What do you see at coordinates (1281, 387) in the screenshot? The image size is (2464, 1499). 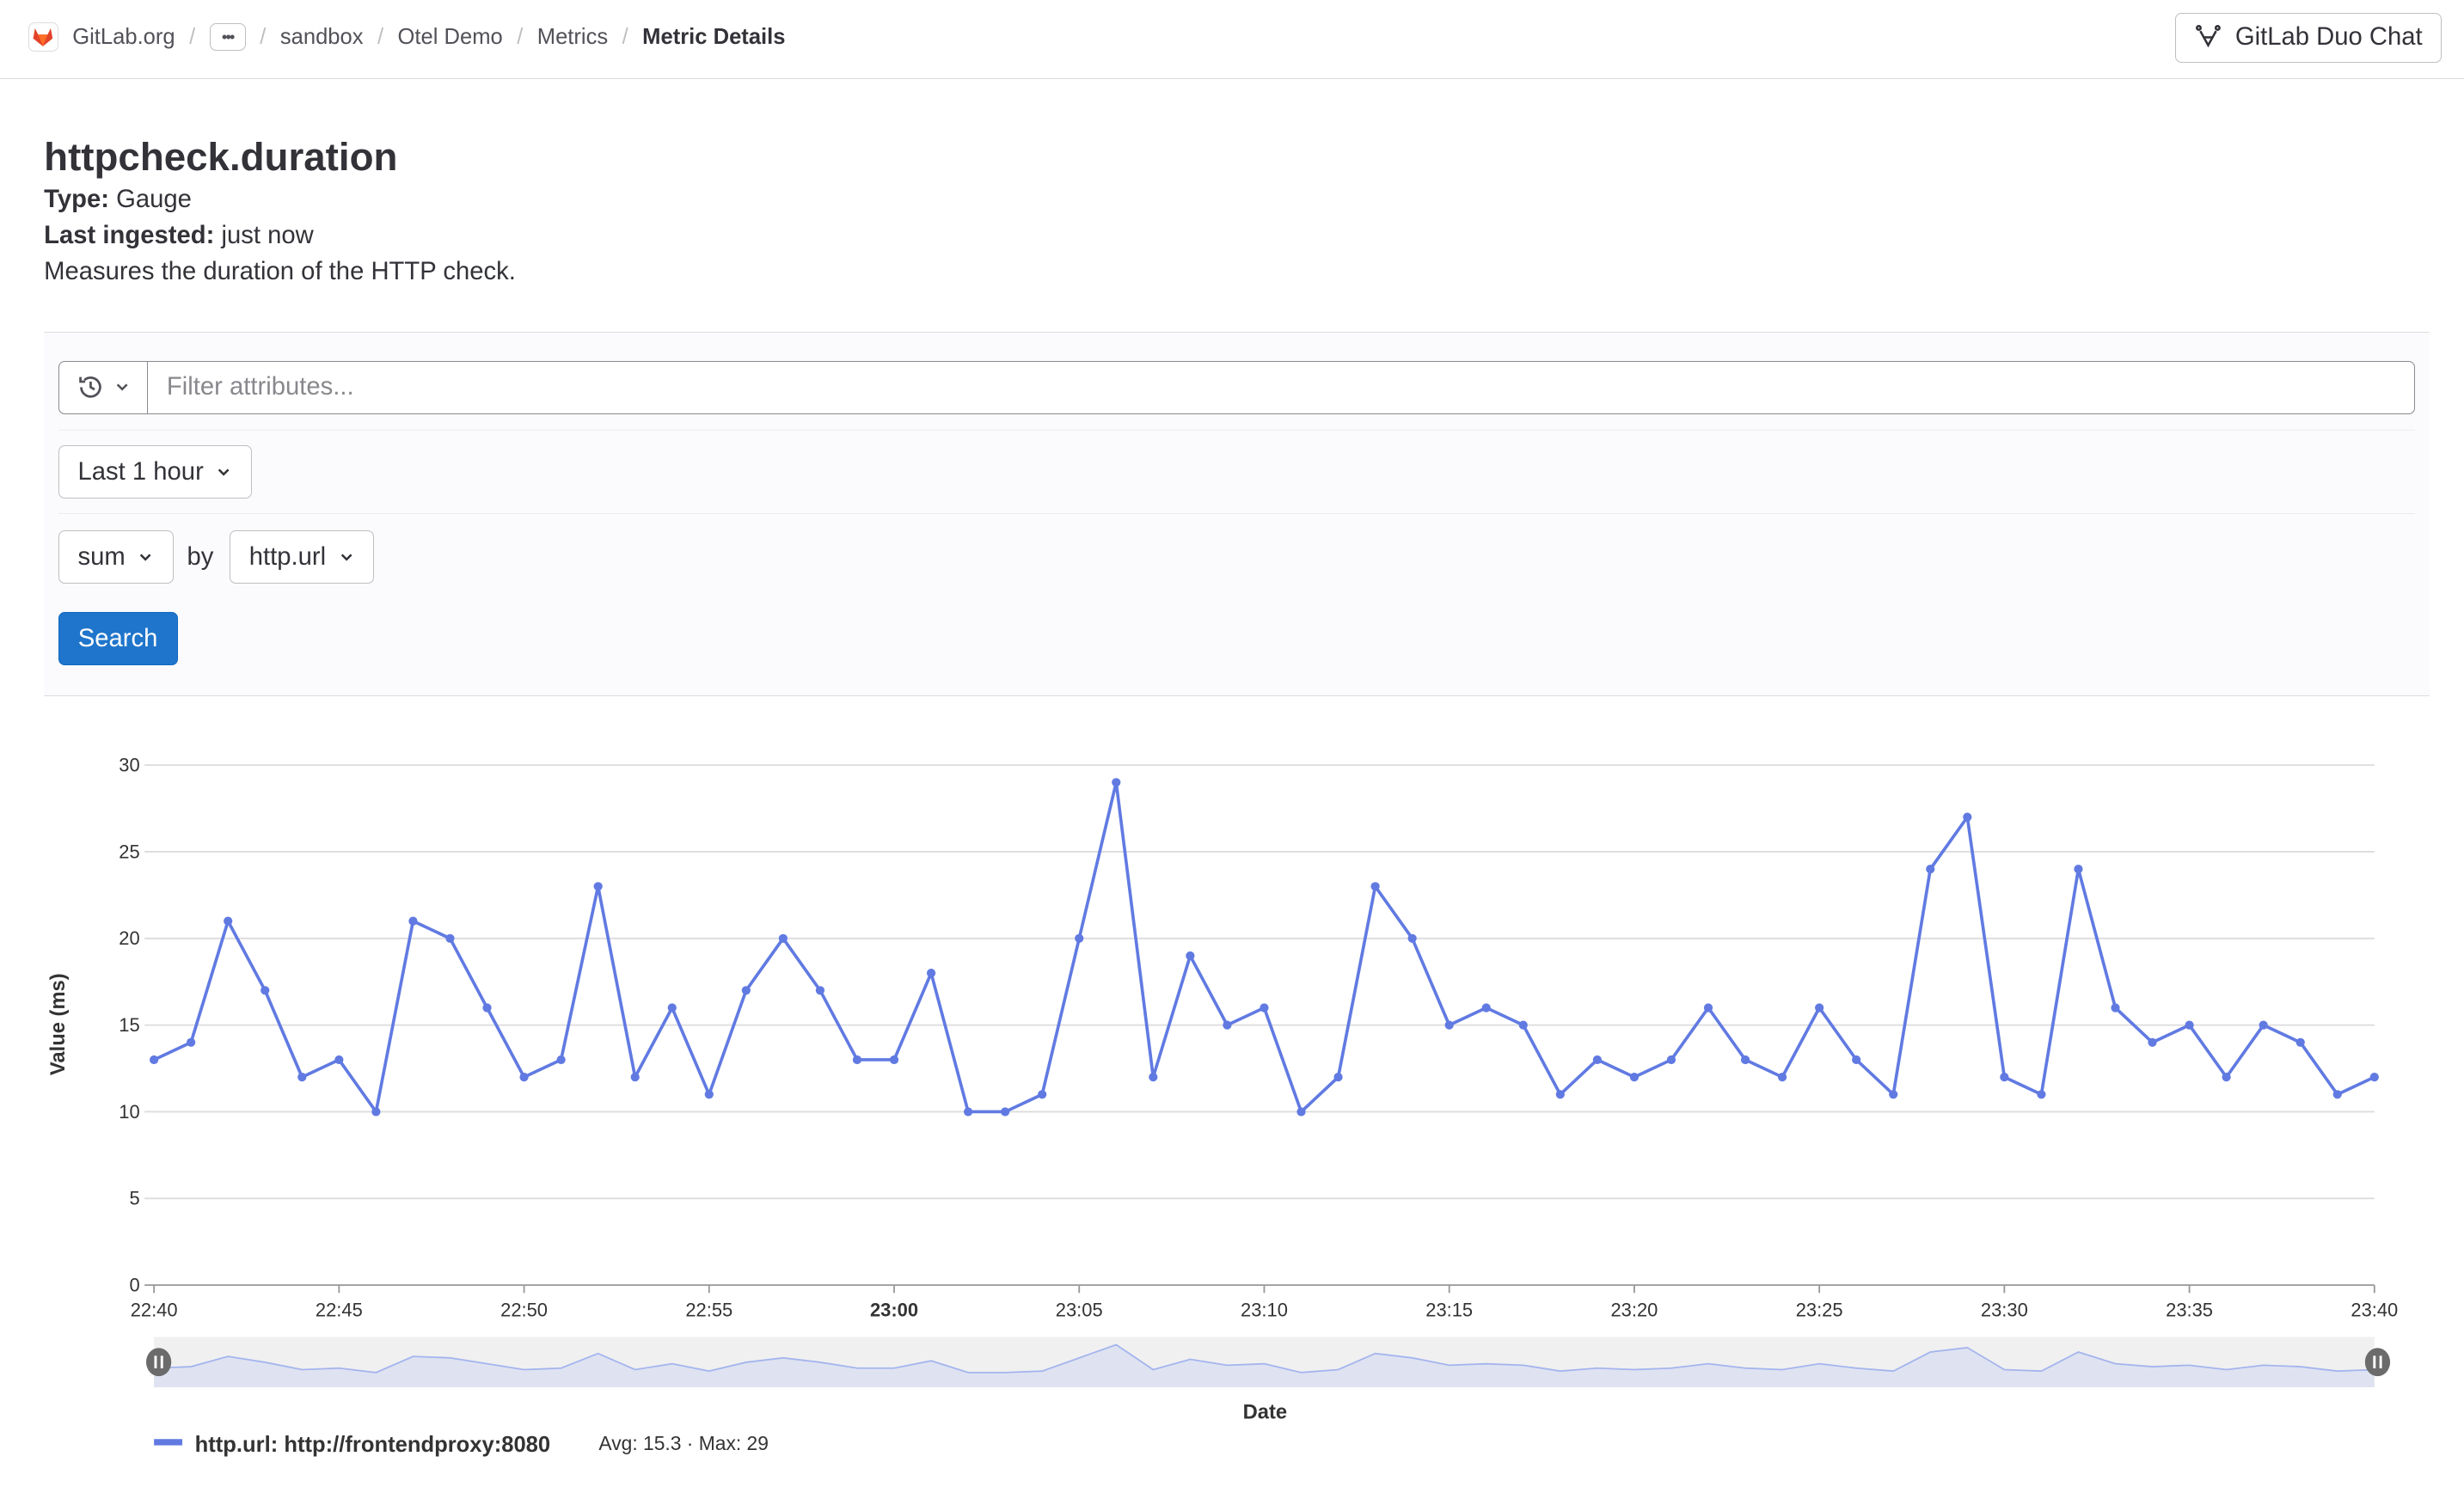 I see `filter-attributes-input` at bounding box center [1281, 387].